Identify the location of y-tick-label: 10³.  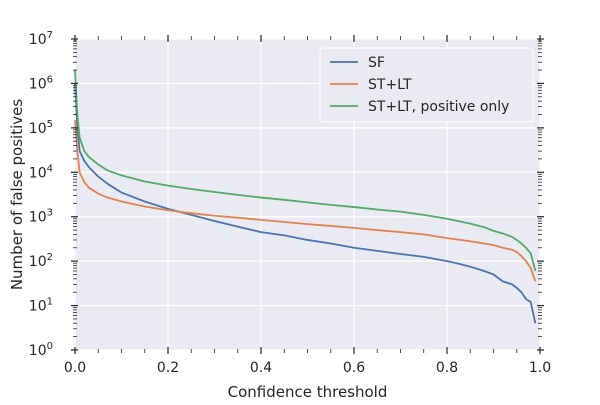
(41, 217).